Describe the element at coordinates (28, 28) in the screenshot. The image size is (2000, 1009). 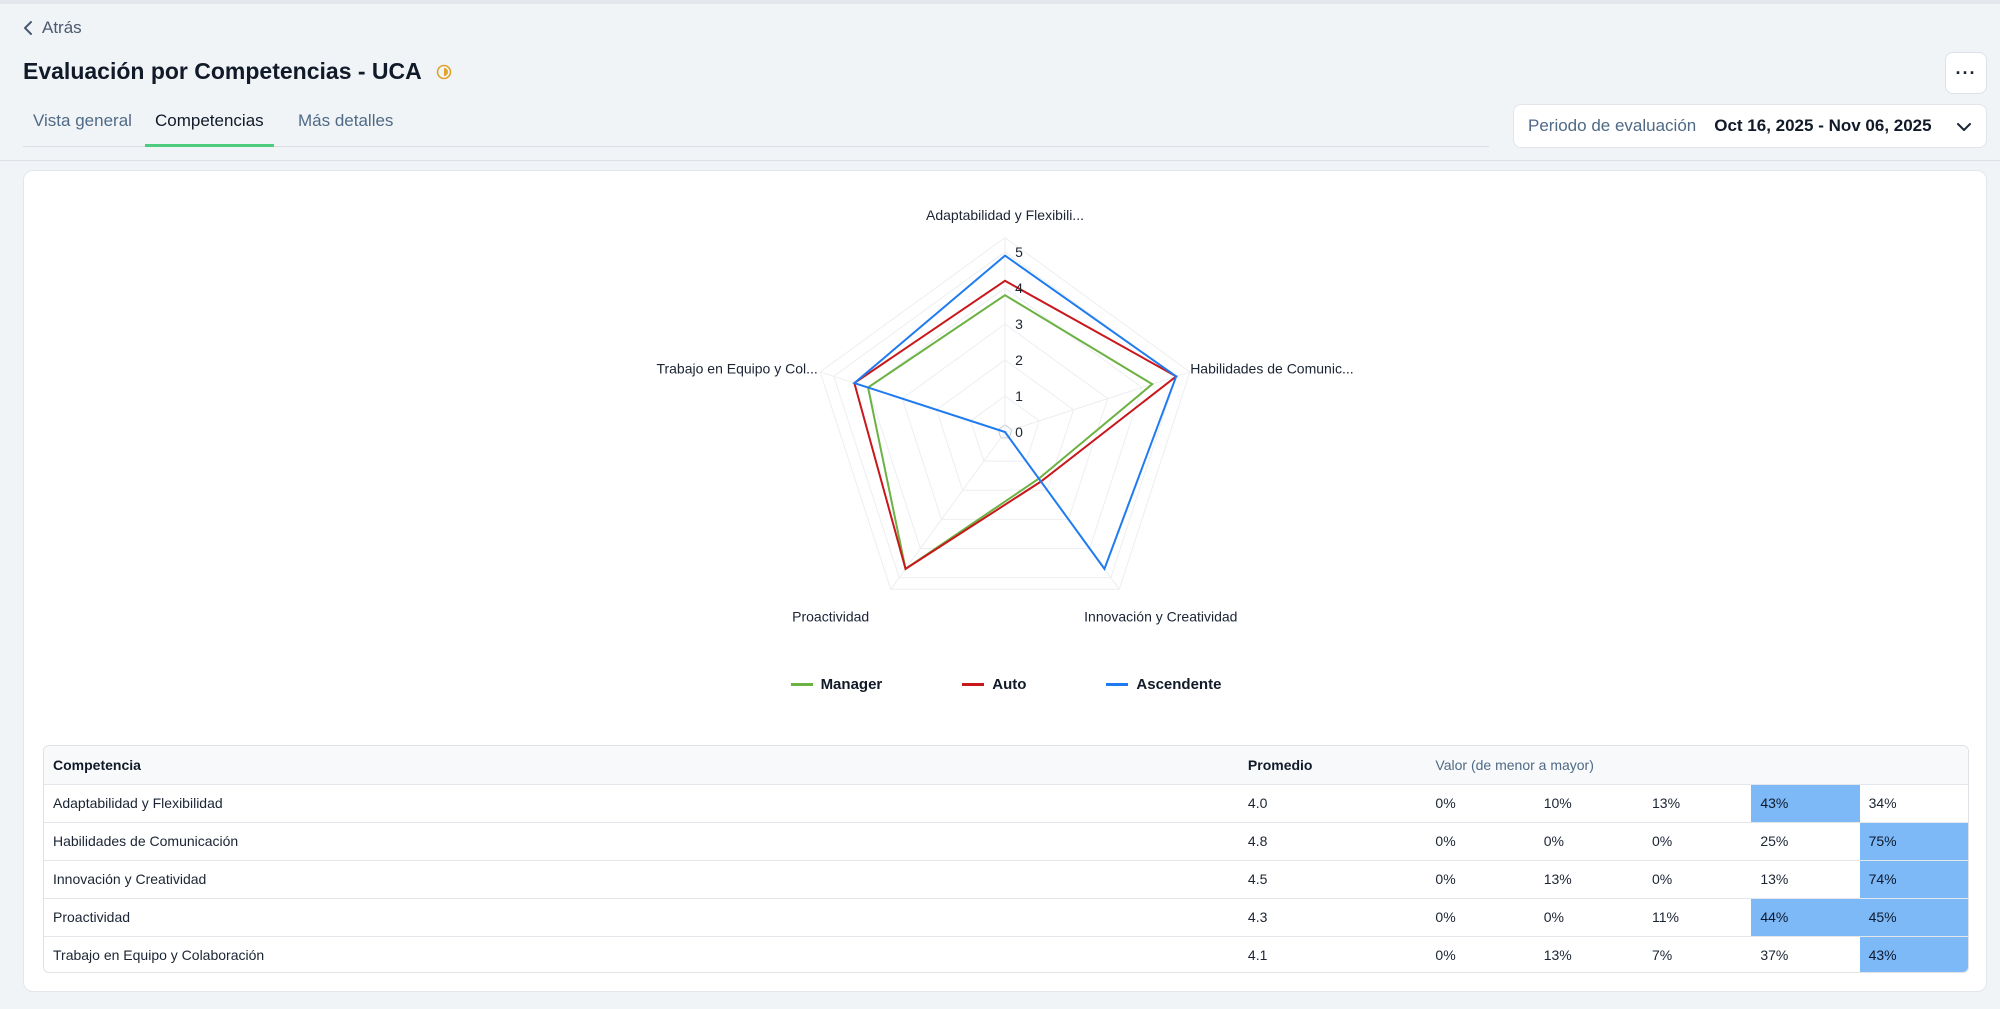
I see `chevron-left-icon` at that location.